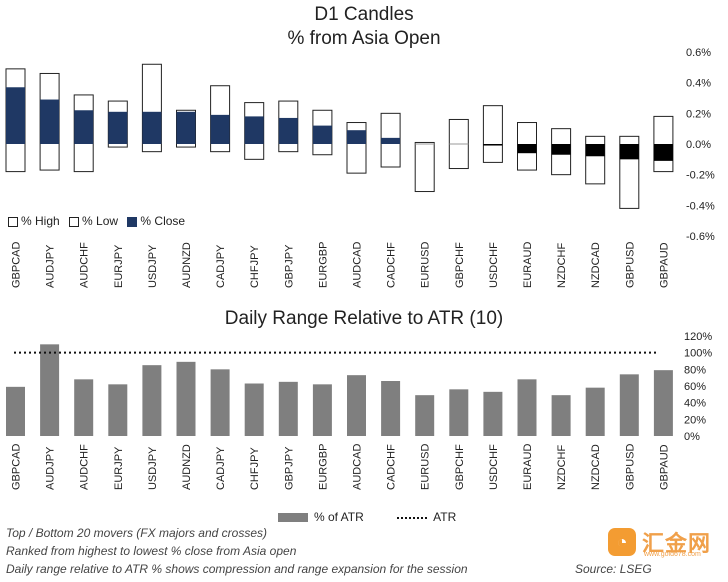 Image resolution: width=728 pixels, height=582 pixels. I want to click on atr-legend: % of ATR ATR, so click(367, 517).